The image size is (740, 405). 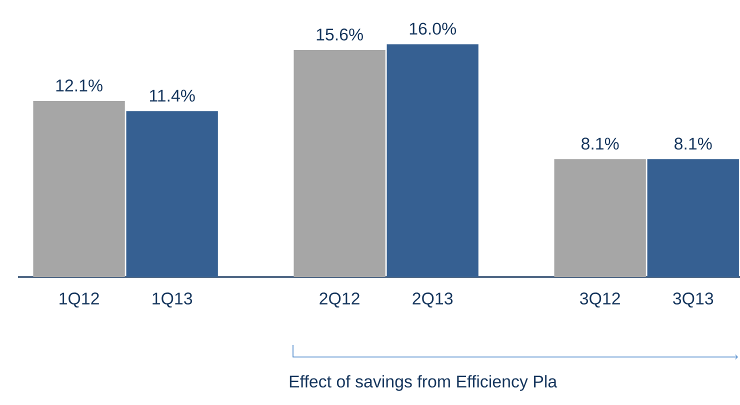 I want to click on x-tick-label: 3Q13, so click(x=693, y=300).